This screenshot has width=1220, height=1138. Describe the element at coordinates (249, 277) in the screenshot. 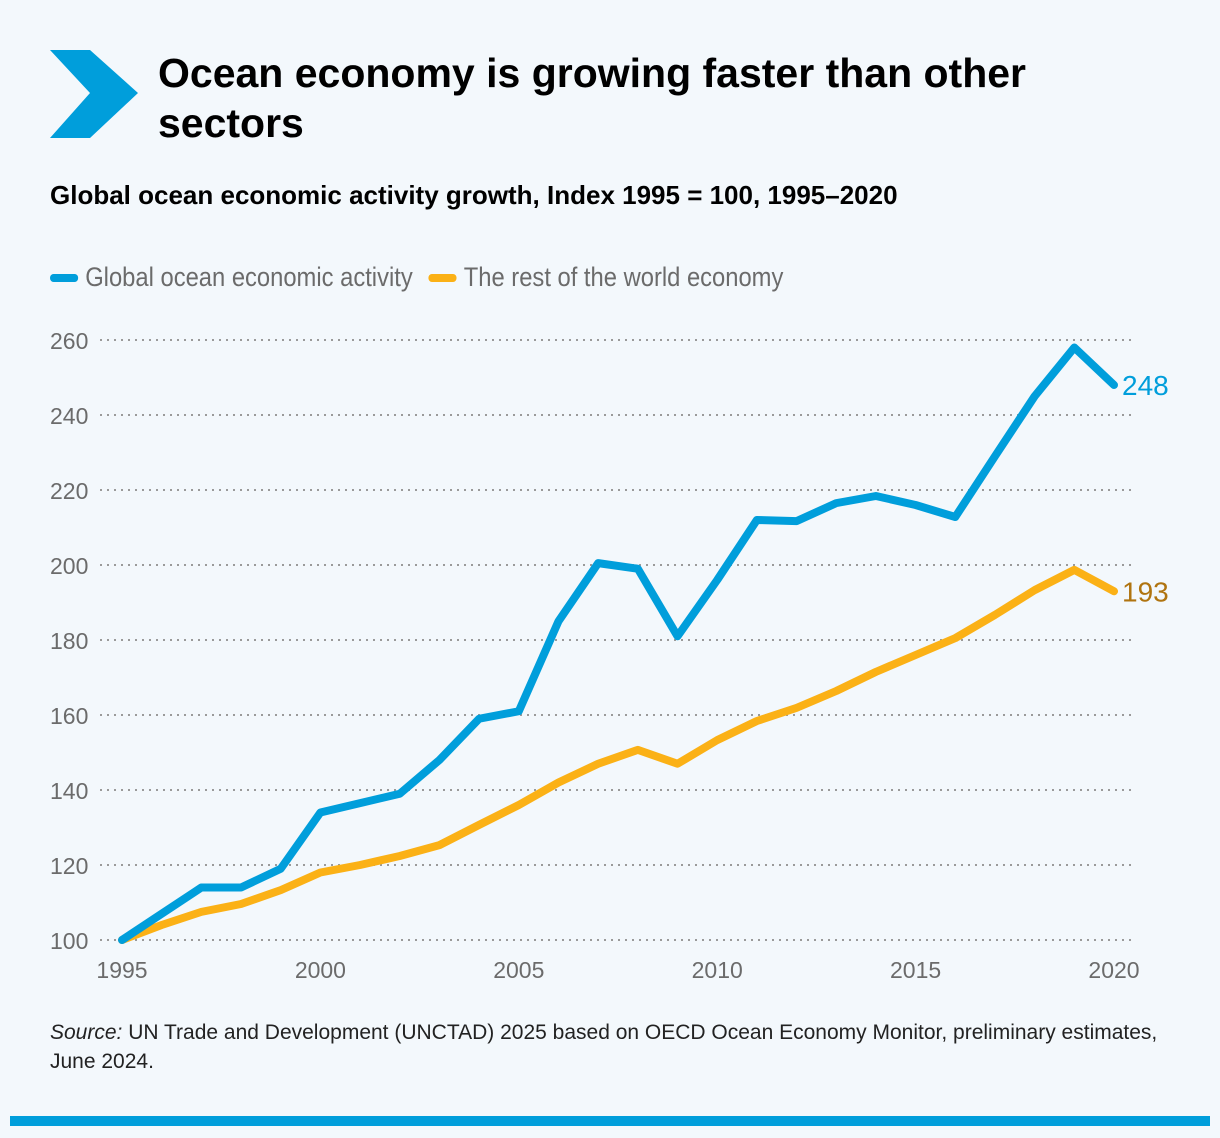

I see `legend-label-ocean: Global ocean economic activity` at that location.